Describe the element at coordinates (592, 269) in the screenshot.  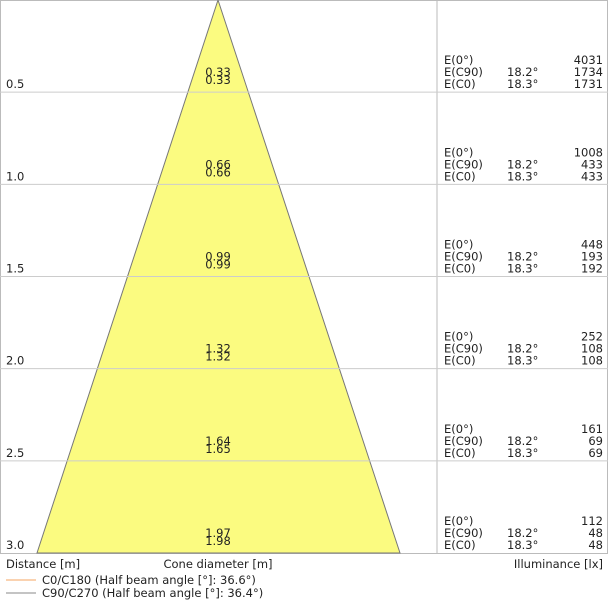
I see `illuminance-value: 192` at that location.